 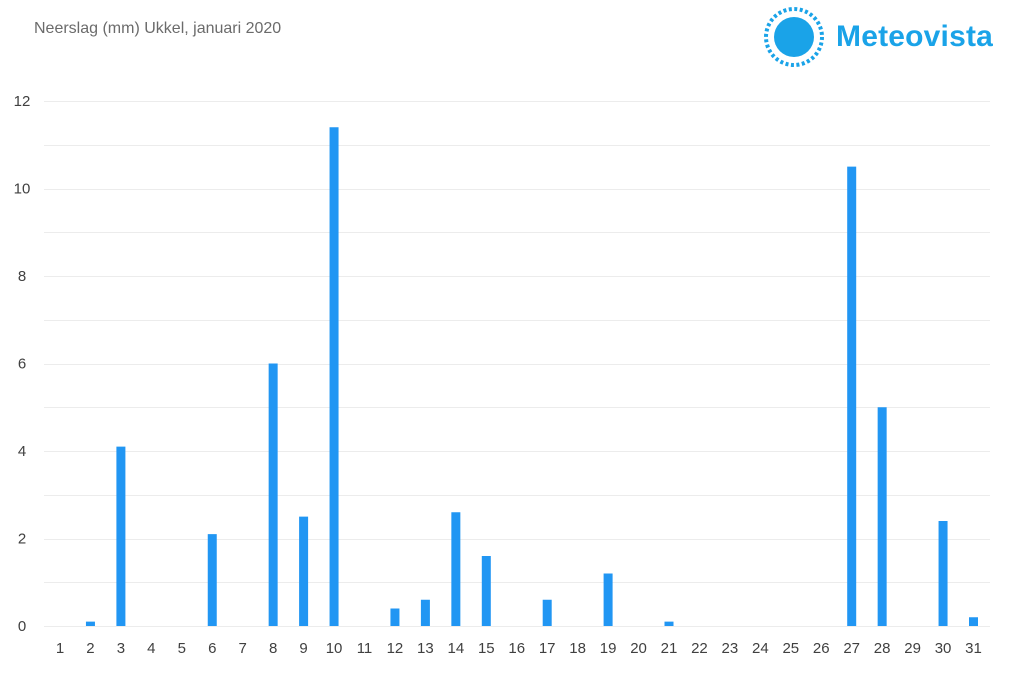 I want to click on brand-logo: Meteovista, so click(x=877, y=37).